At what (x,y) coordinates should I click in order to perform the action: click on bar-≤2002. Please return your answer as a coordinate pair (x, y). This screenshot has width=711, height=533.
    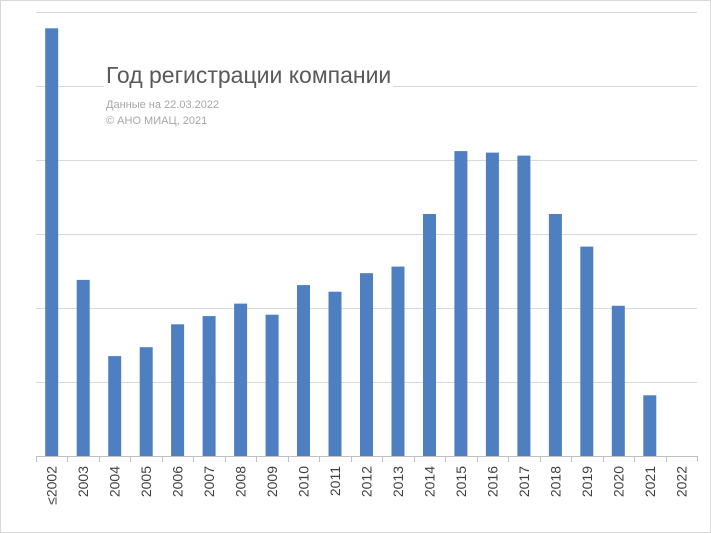
    Looking at the image, I should click on (52, 242).